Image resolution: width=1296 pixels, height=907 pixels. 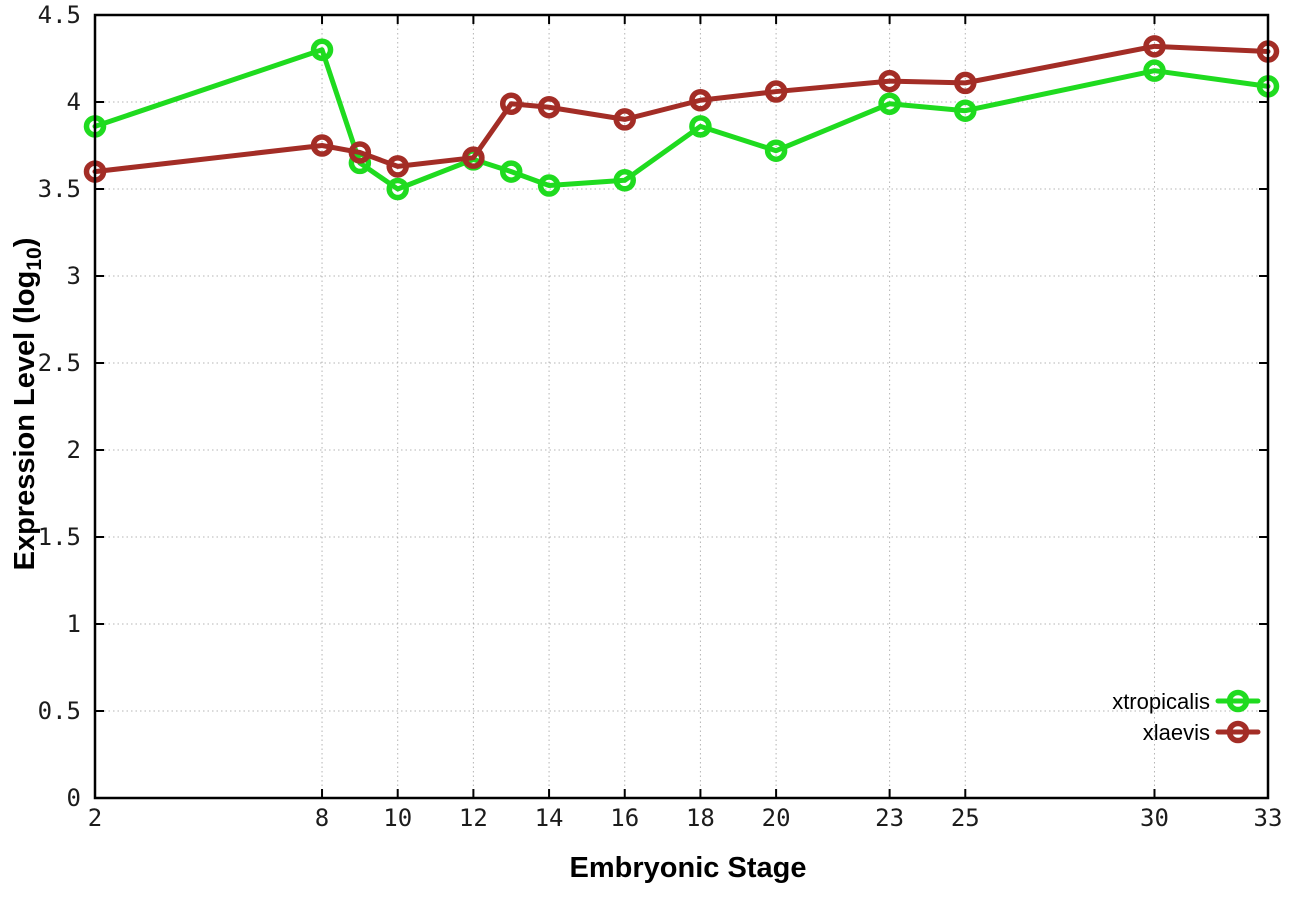 What do you see at coordinates (74, 798) in the screenshot?
I see `y-tick-label-0: 0` at bounding box center [74, 798].